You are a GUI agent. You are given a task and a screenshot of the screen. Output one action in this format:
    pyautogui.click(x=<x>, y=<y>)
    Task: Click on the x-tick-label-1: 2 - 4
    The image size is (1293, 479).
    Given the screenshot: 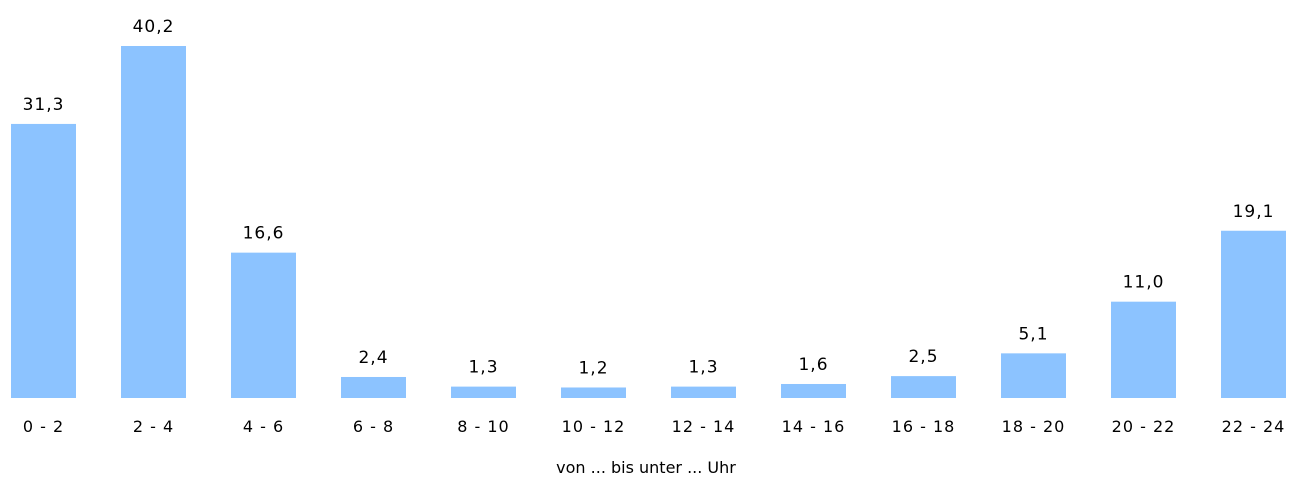 What is the action you would take?
    pyautogui.click(x=153, y=426)
    